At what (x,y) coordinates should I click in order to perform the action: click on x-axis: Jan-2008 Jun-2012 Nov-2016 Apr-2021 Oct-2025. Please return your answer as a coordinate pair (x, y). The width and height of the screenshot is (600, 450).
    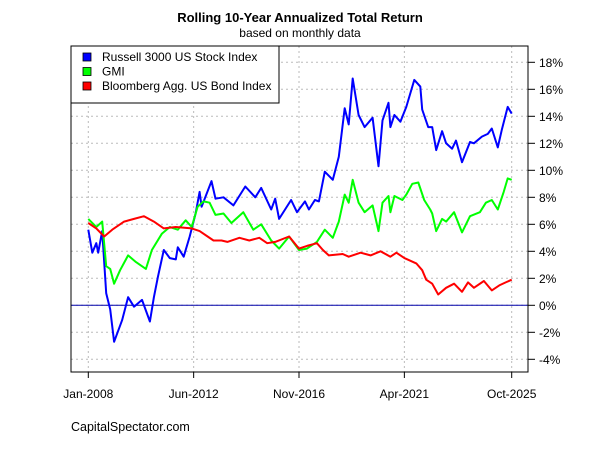
    Looking at the image, I should click on (300, 386).